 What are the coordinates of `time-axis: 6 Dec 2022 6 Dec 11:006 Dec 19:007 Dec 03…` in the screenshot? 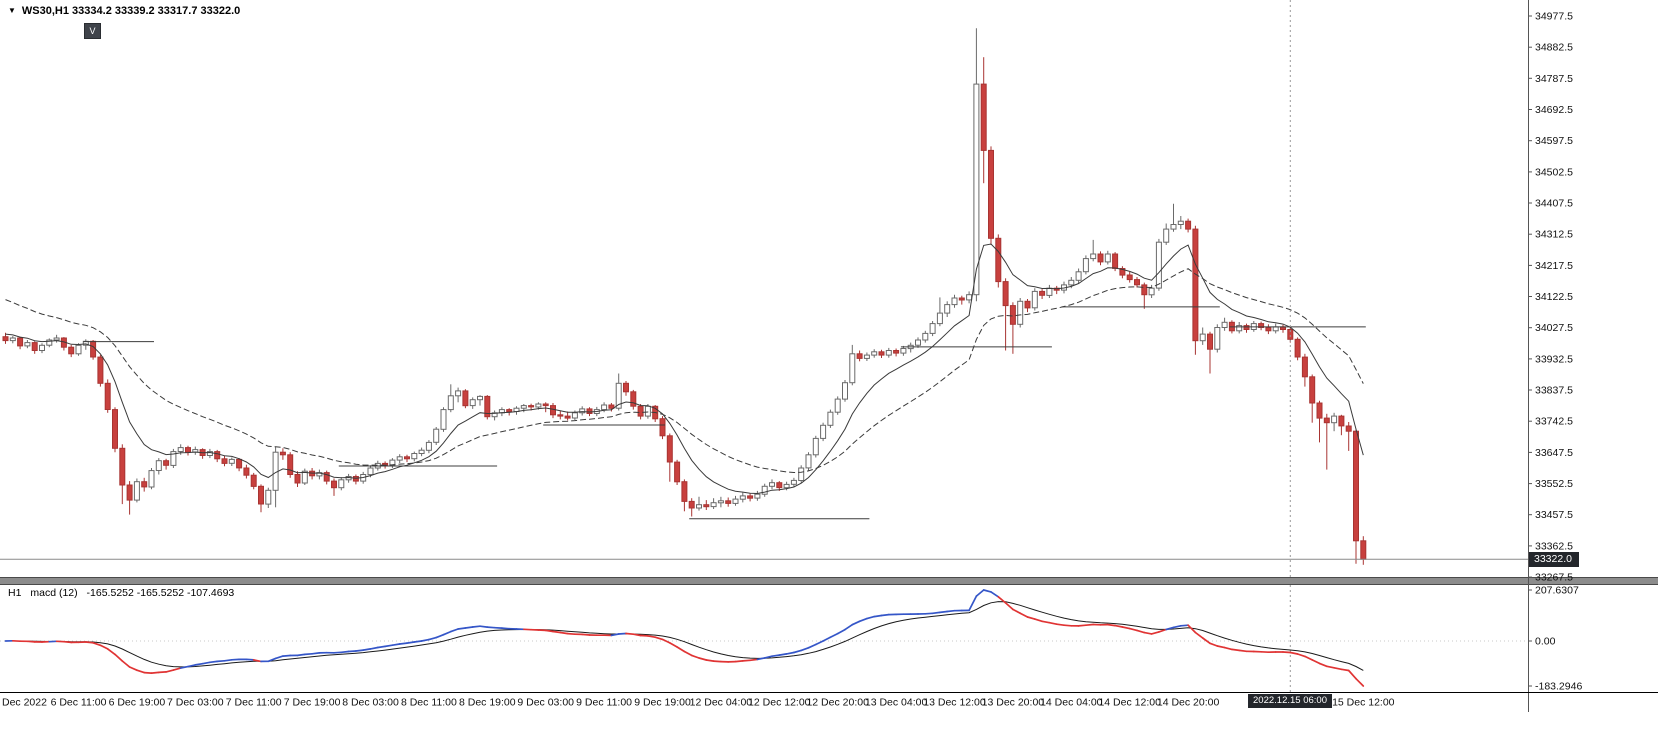 It's located at (829, 700).